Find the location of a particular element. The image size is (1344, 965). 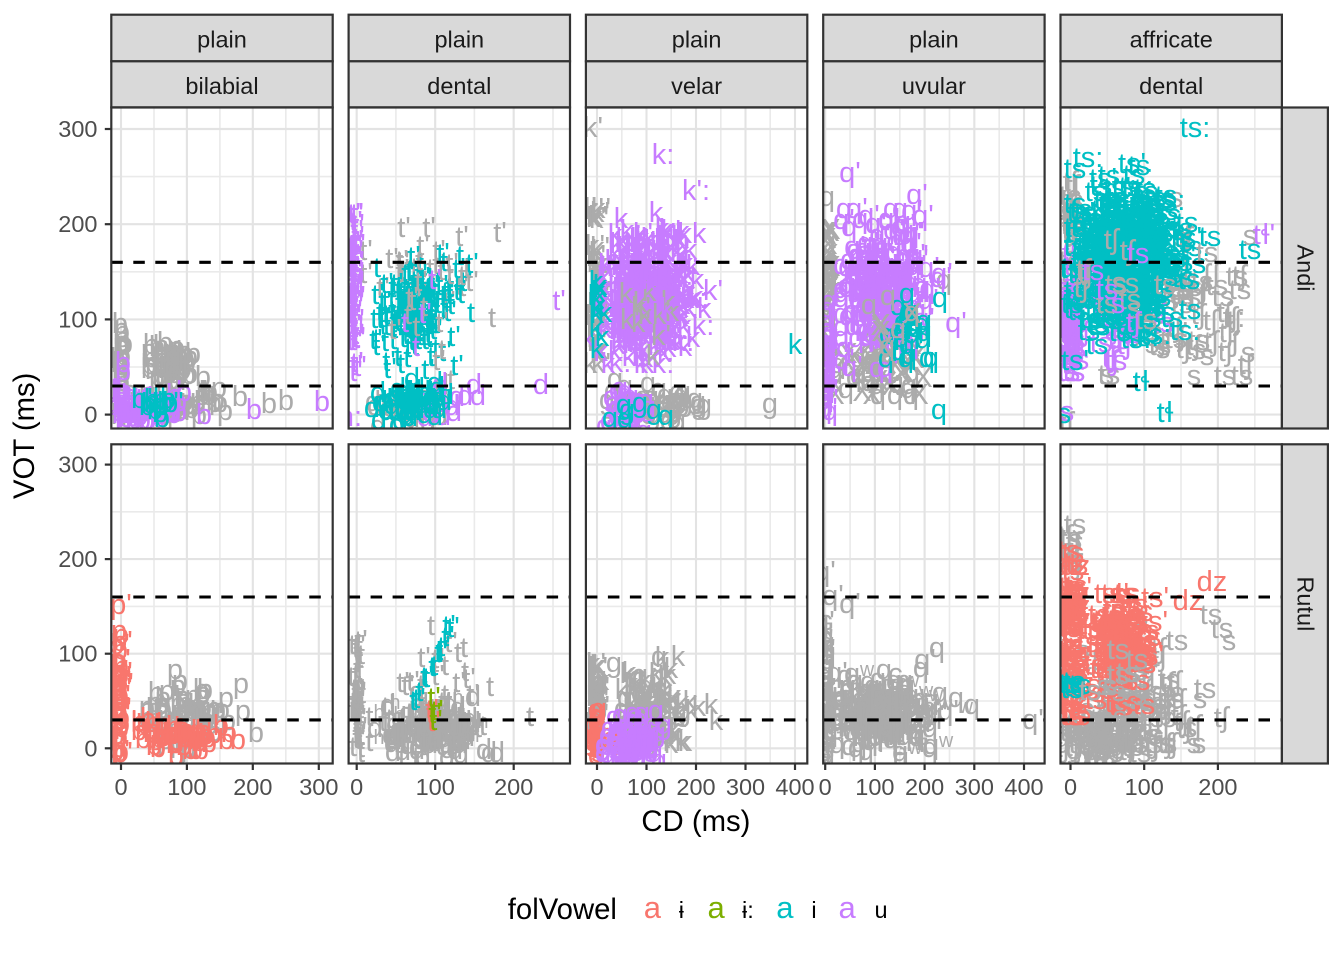

svg-text: ɨ: is located at coordinates (748, 910).